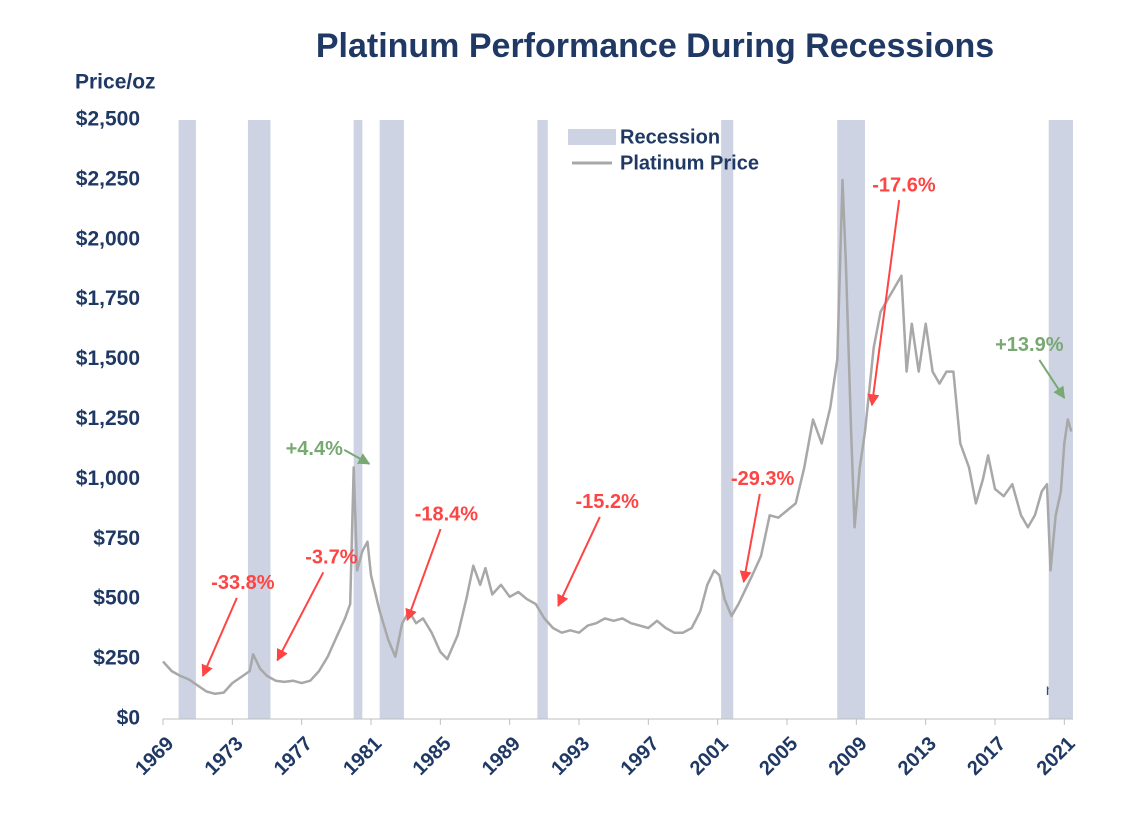 This screenshot has width=1137, height=819. What do you see at coordinates (904, 185) in the screenshot?
I see `annotation-label: -17.6%` at bounding box center [904, 185].